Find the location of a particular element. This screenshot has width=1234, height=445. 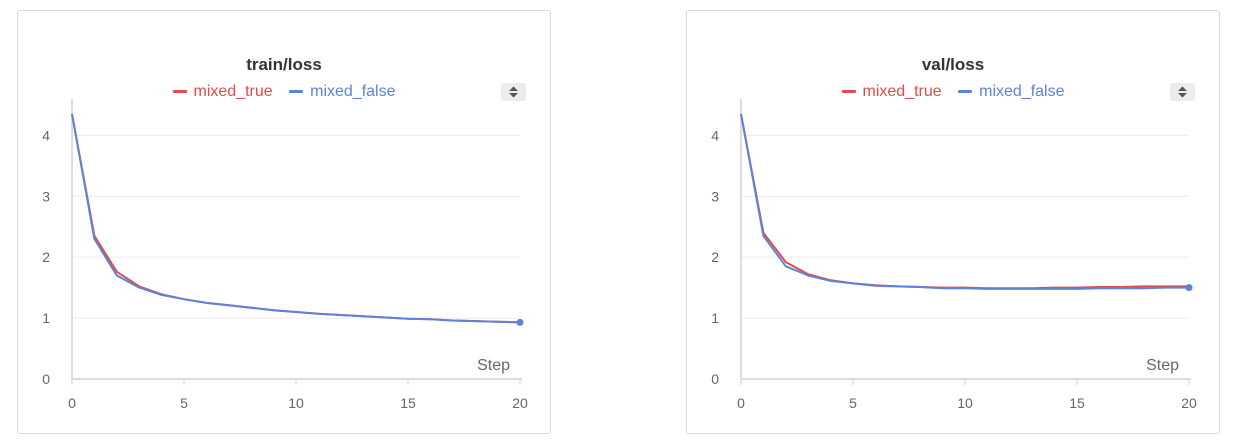

chart-title: train/loss is located at coordinates (284, 64).